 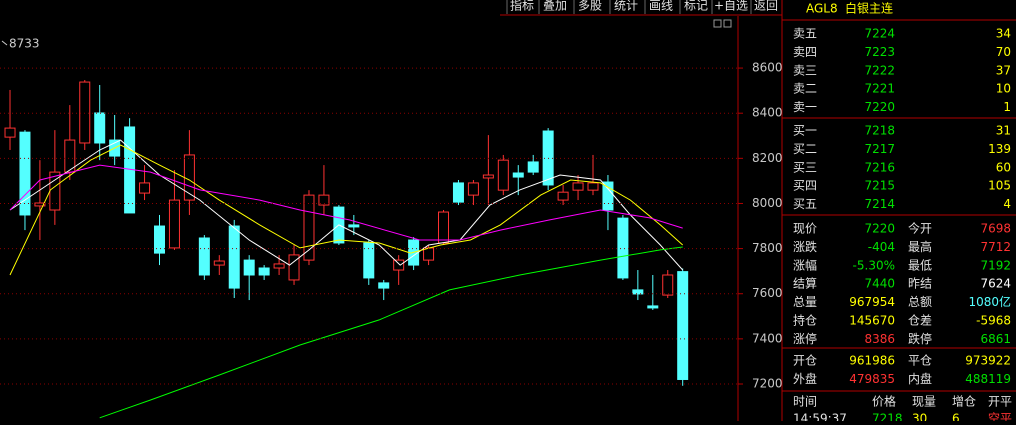 I want to click on toolbar-button: 统计, so click(x=626, y=6).